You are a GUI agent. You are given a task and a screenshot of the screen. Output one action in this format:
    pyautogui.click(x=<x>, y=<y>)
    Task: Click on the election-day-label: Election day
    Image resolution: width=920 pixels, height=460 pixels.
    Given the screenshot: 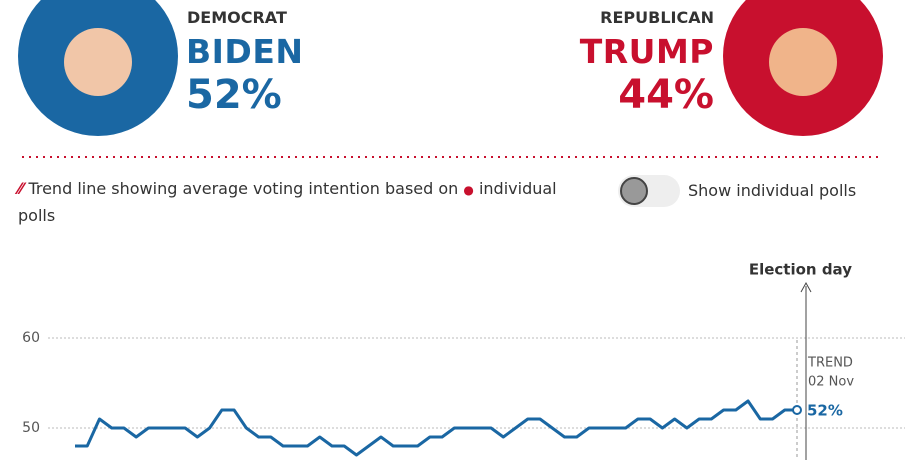 What is the action you would take?
    pyautogui.click(x=800, y=270)
    